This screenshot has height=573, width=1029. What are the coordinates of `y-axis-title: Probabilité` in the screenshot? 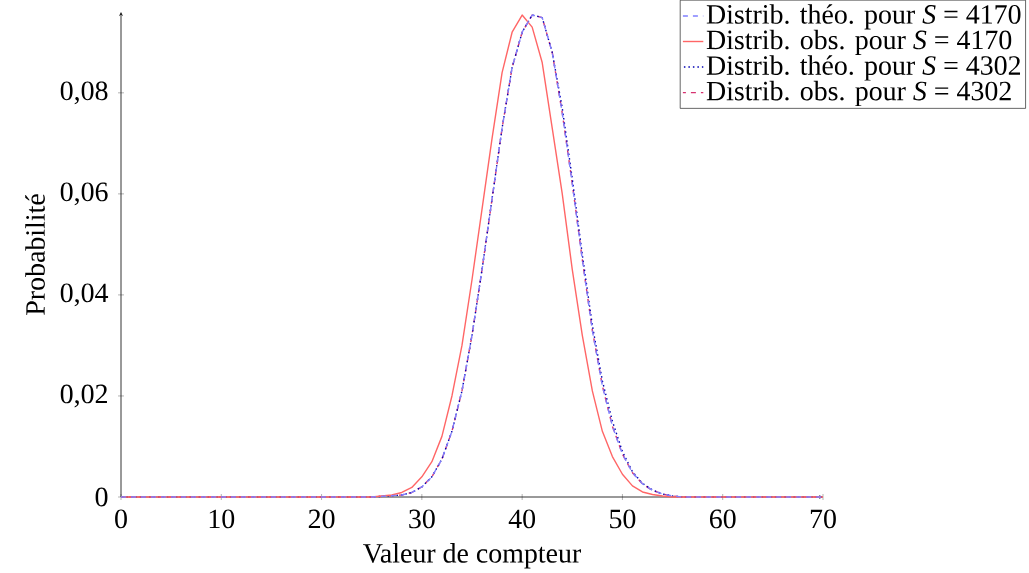 It's located at (35, 254).